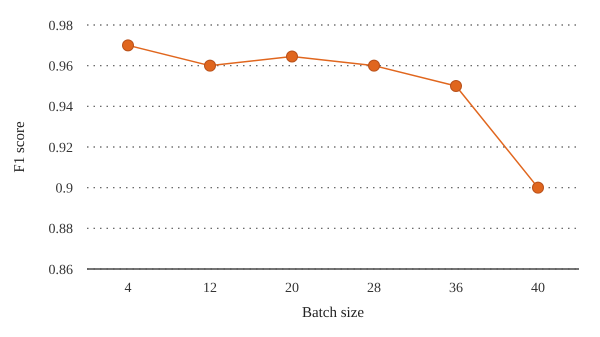 Image resolution: width=600 pixels, height=337 pixels. Describe the element at coordinates (60, 26) in the screenshot. I see `y-tick-label: 0.98` at that location.